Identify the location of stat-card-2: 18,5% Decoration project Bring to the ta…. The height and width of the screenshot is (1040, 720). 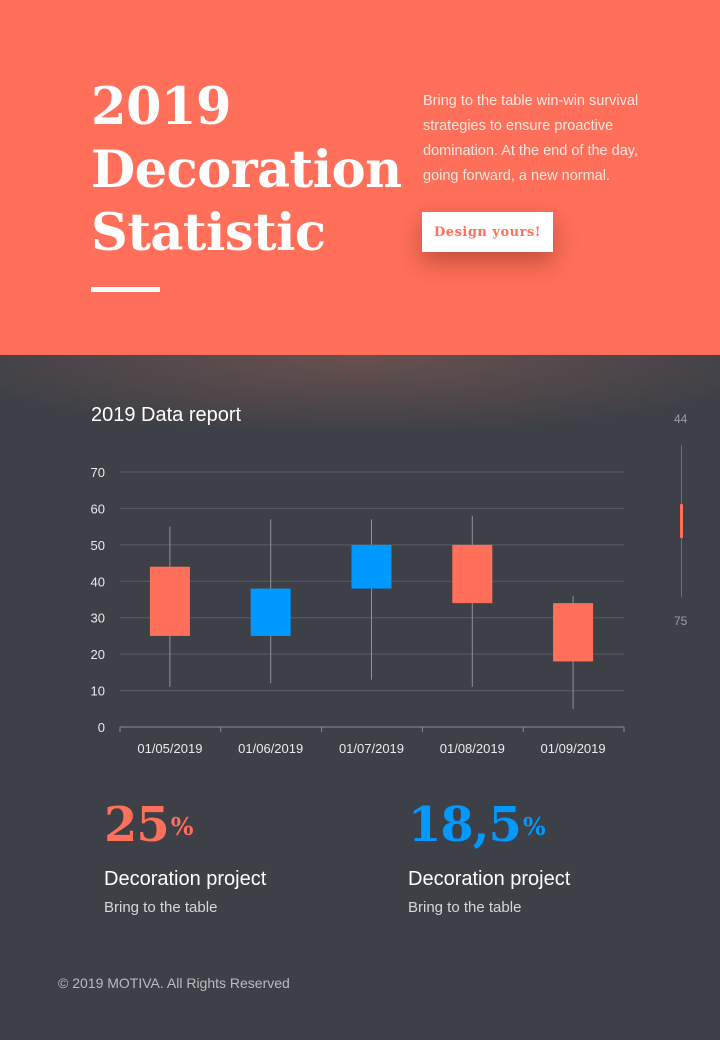
(489, 856).